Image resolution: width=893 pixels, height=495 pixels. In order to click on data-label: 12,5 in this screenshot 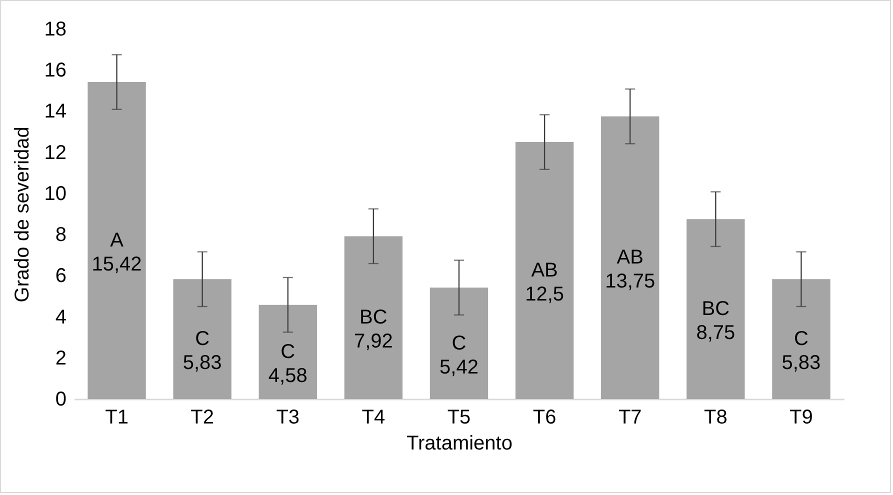, I will do `click(544, 295)`.